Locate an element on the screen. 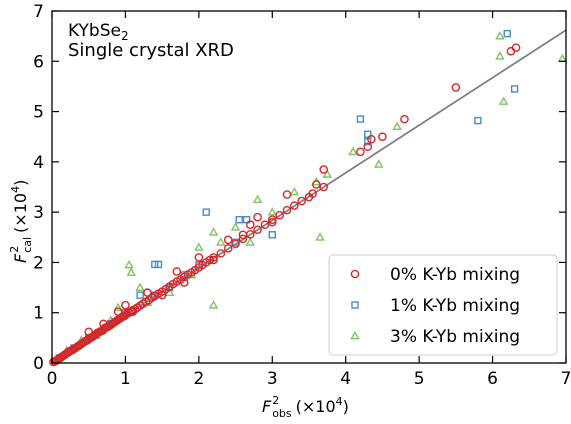 The image size is (571, 424). y-tick-label: 3 is located at coordinates (38, 213).